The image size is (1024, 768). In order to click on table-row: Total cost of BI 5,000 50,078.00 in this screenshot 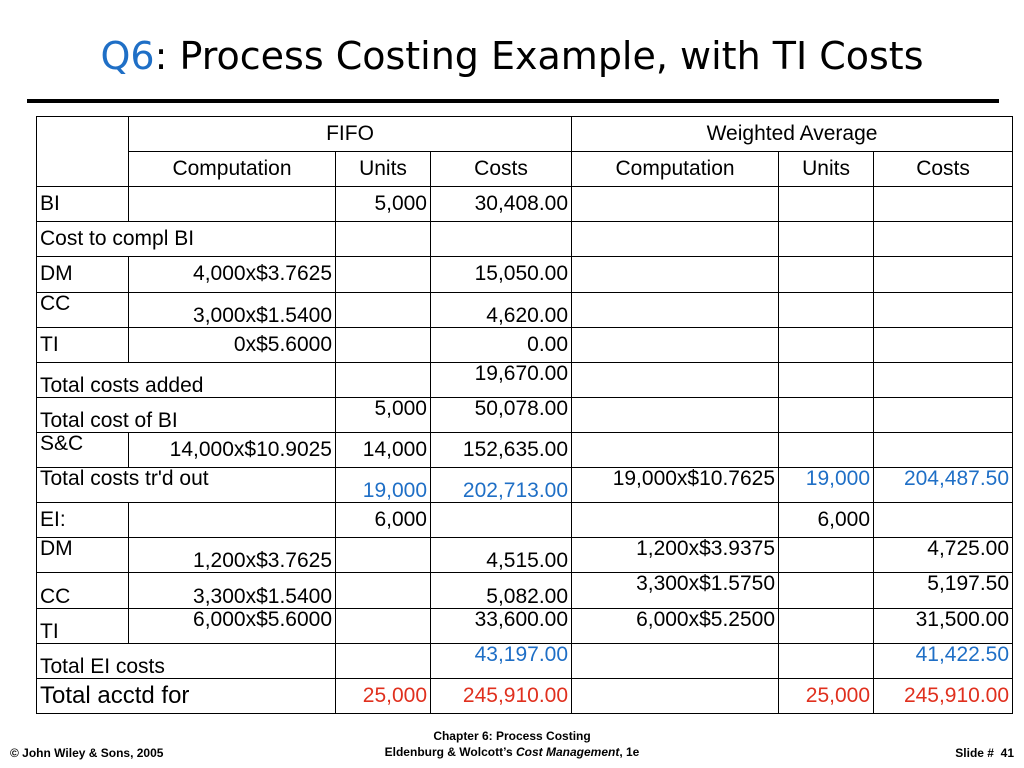, I will do `click(525, 414)`.